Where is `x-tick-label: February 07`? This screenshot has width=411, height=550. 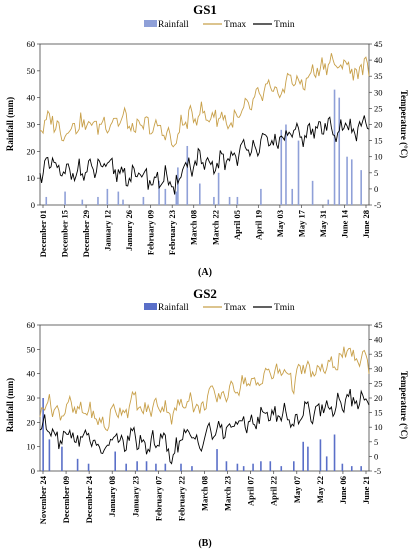
x-tick-label: February 07 is located at coordinates (158, 498).